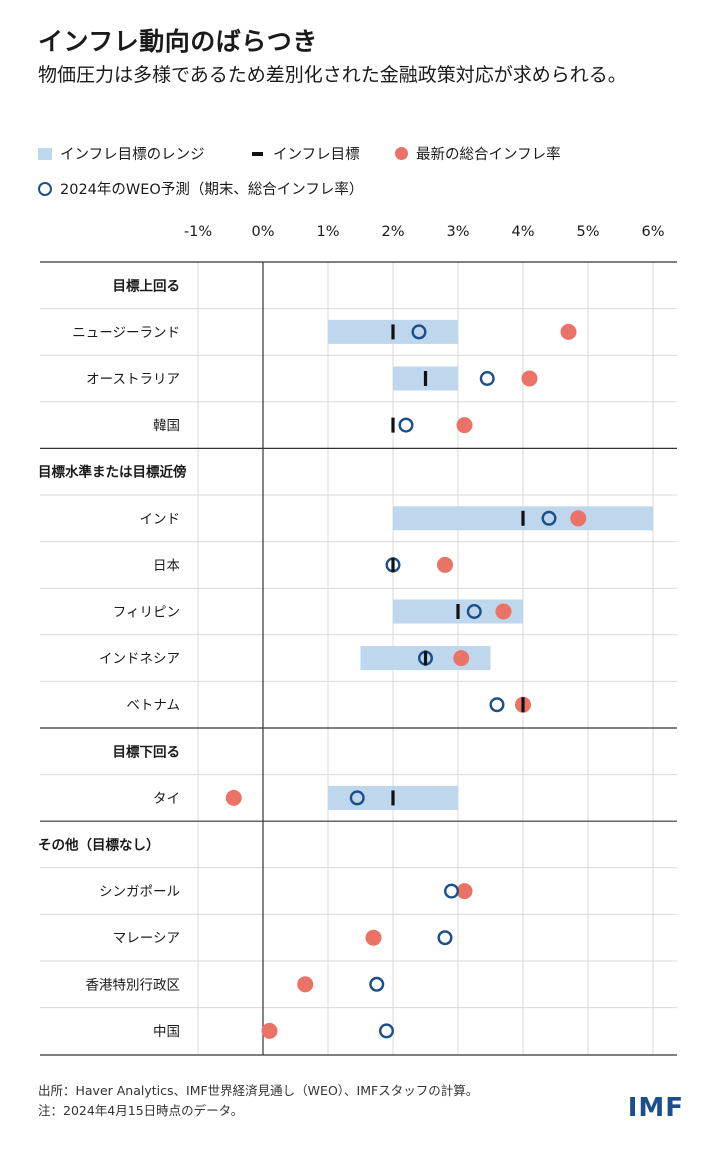 This screenshot has width=720, height=1151. I want to click on row-label: 香港特別行政区, so click(133, 985).